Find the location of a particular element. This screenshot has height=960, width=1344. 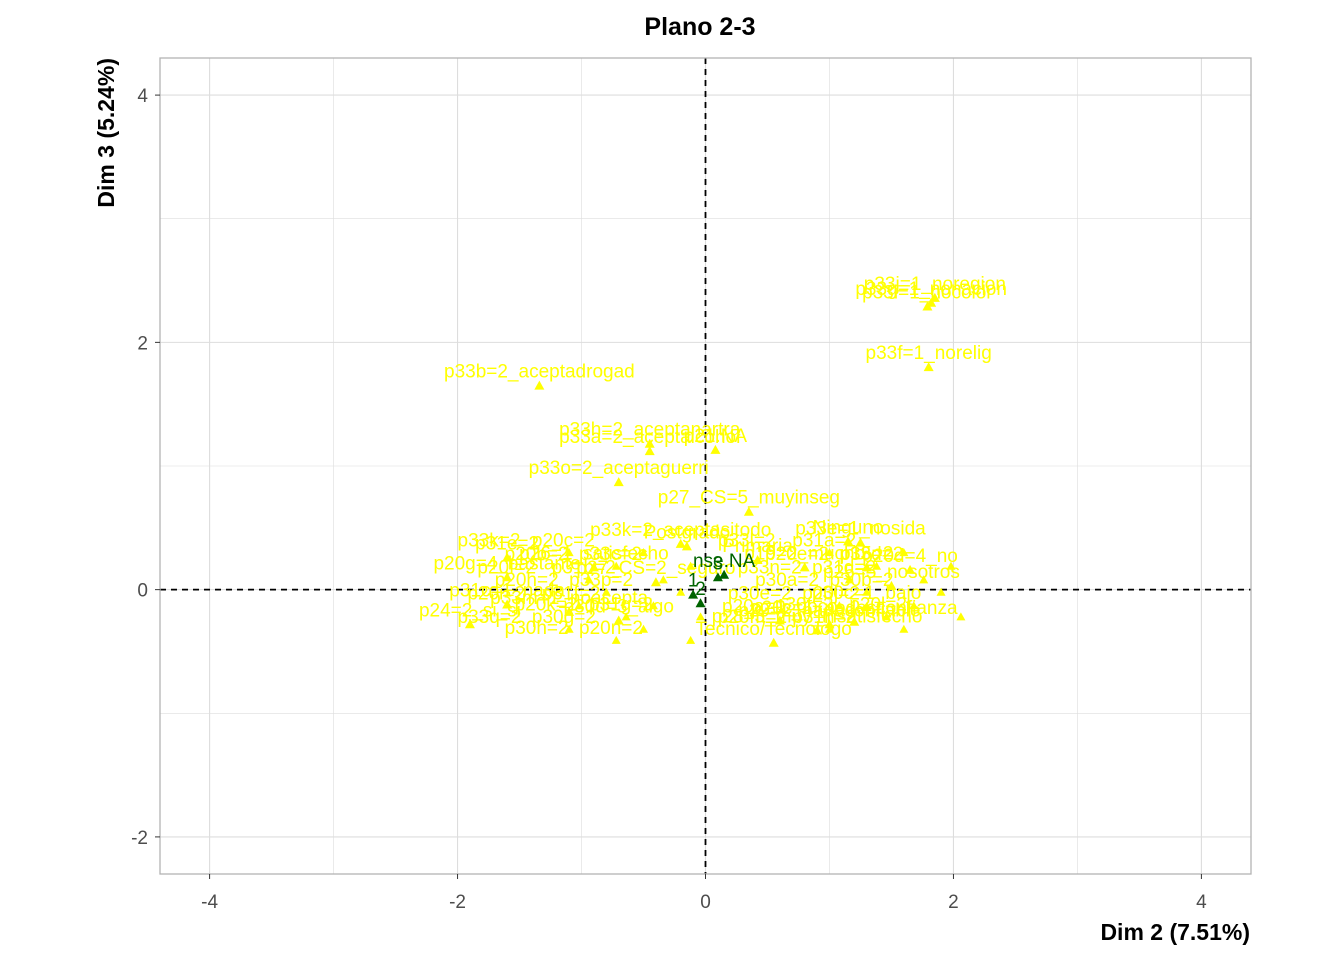

data-point-label: p30c=1_bajo is located at coordinates (866, 593).